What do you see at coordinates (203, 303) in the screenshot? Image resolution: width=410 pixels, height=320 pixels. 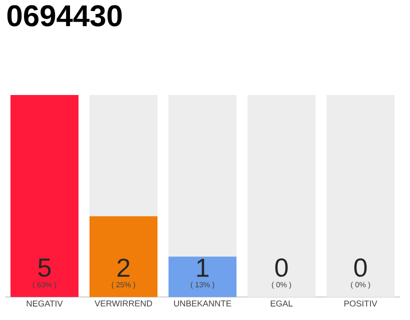 I see `x-tick-label: UNBEKANNTE` at bounding box center [203, 303].